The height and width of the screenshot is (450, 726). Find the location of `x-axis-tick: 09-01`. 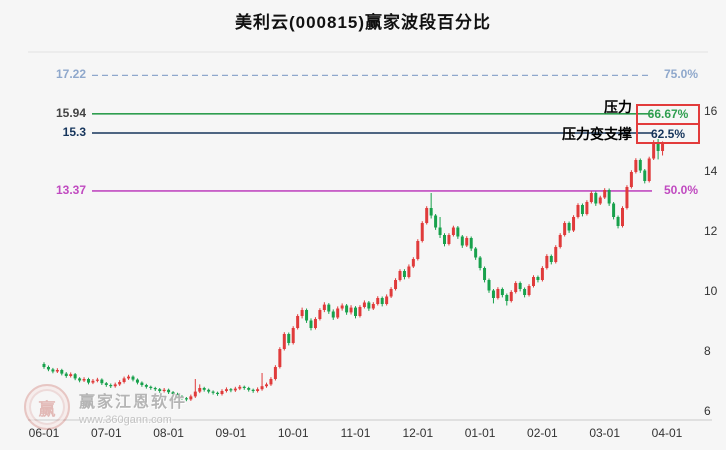

x-axis-tick: 09-01 is located at coordinates (231, 433).